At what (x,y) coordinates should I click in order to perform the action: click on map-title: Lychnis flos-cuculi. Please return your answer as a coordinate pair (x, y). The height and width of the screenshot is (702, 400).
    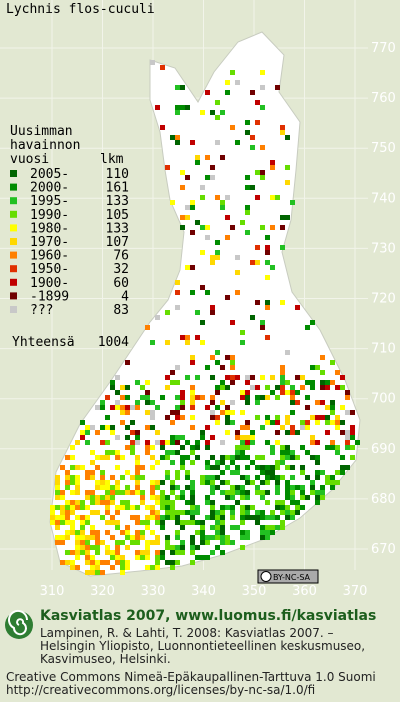
    Looking at the image, I should click on (80, 9).